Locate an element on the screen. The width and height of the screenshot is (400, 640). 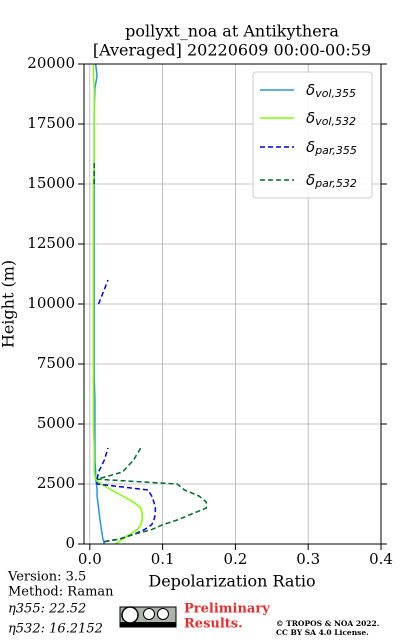
legend-box is located at coordinates (312, 135).